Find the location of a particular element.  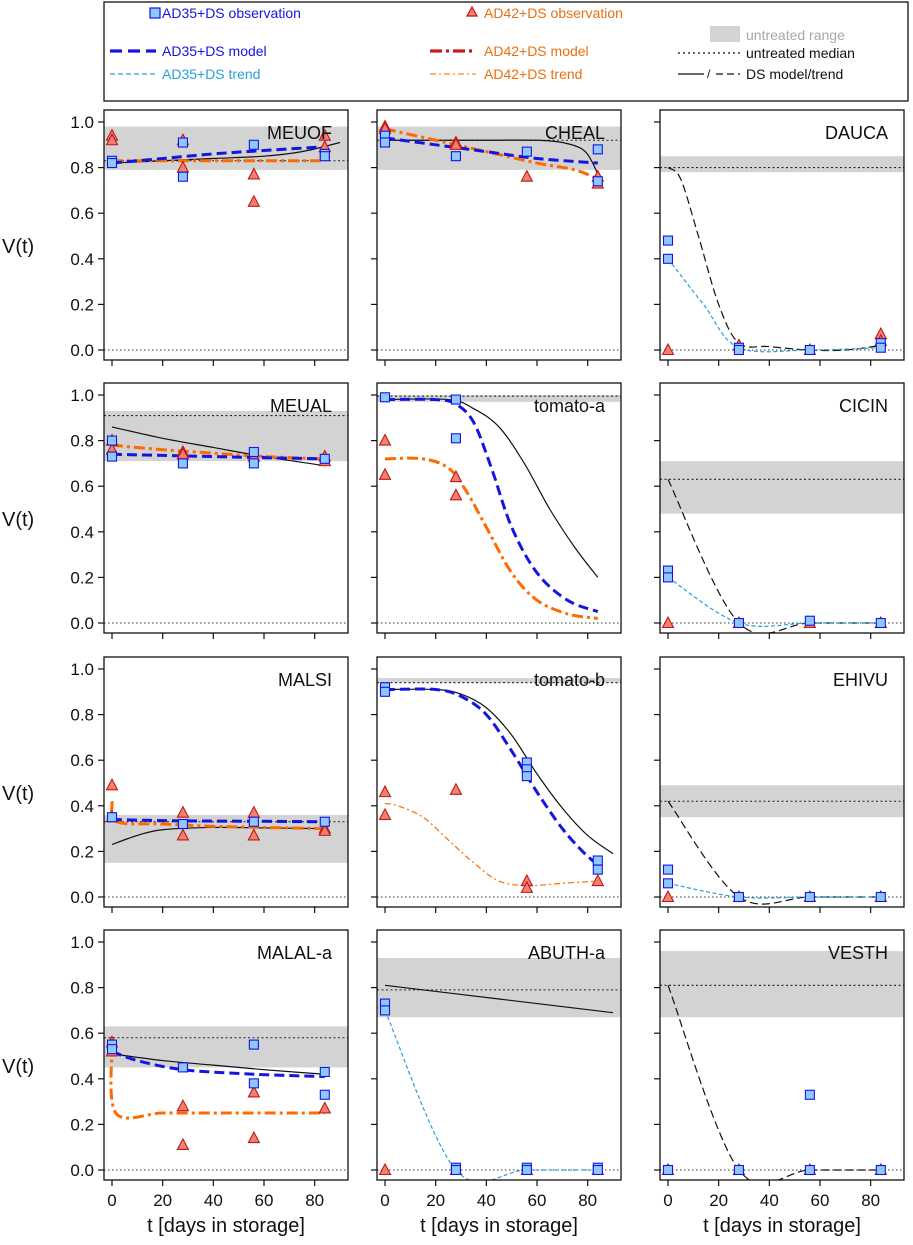

y-tick-label: 0.4 is located at coordinates (82, 1079).